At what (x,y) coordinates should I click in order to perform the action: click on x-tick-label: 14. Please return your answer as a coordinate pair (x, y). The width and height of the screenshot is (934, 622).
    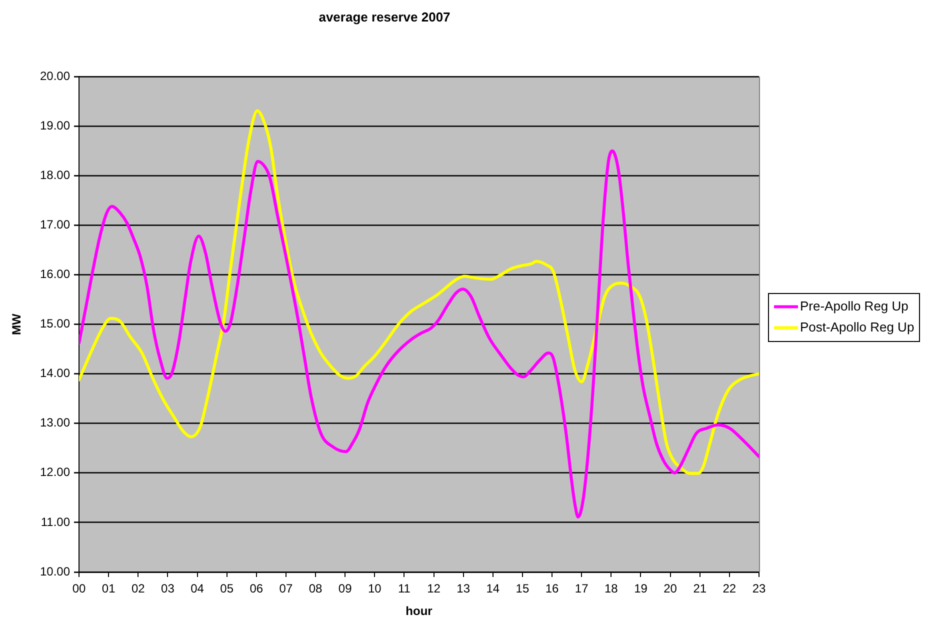
    Looking at the image, I should click on (493, 589).